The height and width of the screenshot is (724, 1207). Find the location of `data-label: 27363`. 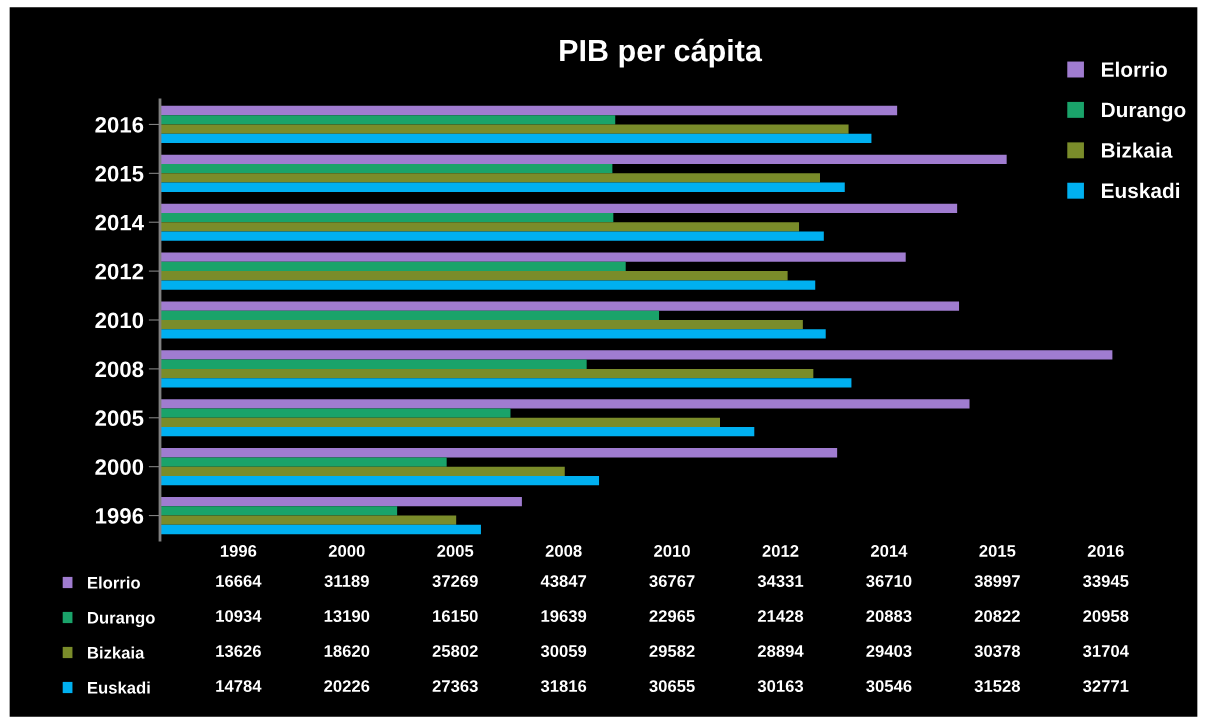

data-label: 27363 is located at coordinates (455, 686).